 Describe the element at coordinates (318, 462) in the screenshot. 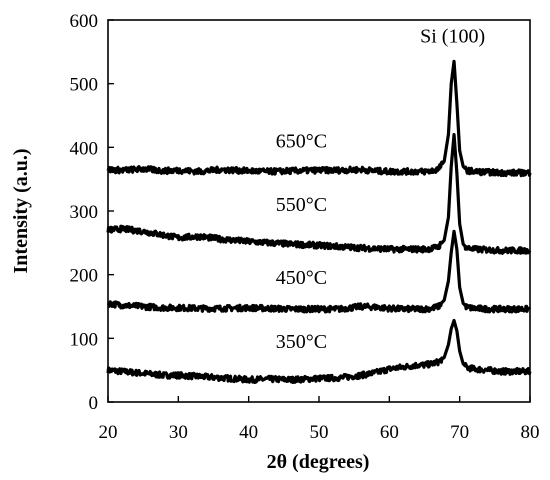

I see `x-axis-title: 2θ (degrees)` at that location.